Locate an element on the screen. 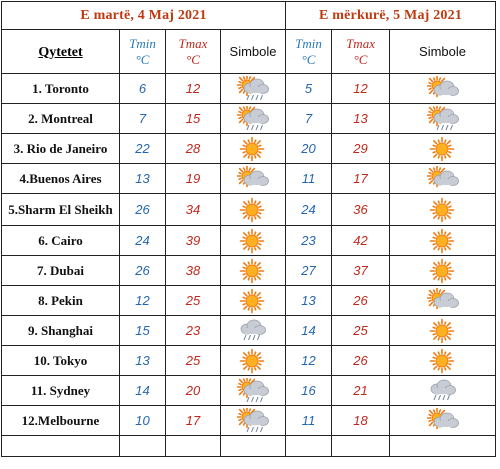  day2-tmax-header: Tmax °C is located at coordinates (361, 51).